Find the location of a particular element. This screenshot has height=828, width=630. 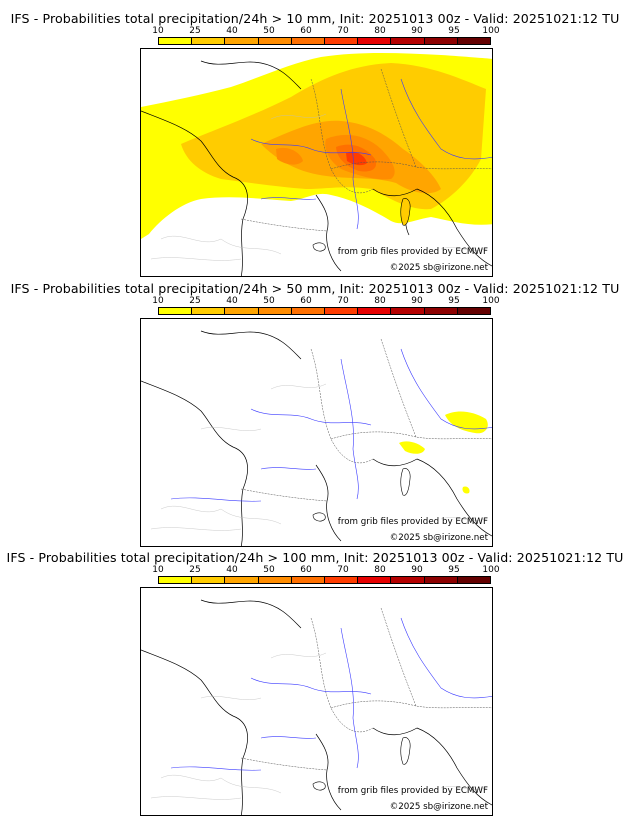

coastlines is located at coordinates (316, 438).